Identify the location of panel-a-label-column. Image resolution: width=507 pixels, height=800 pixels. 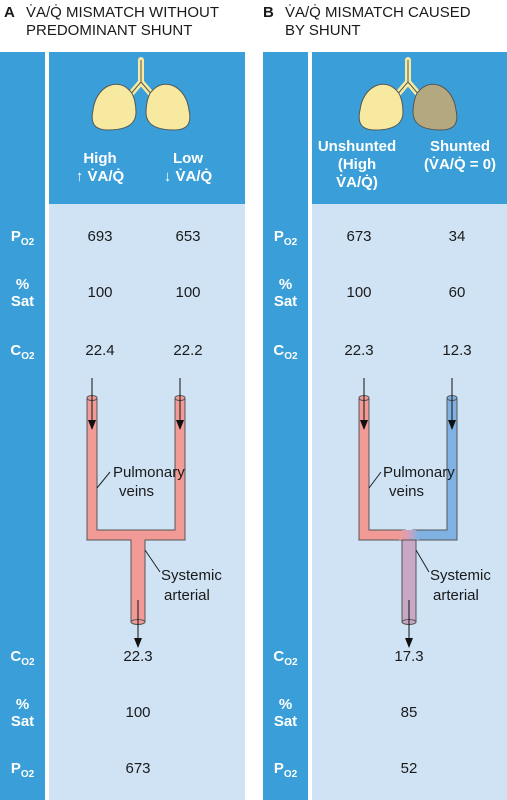
(22, 426).